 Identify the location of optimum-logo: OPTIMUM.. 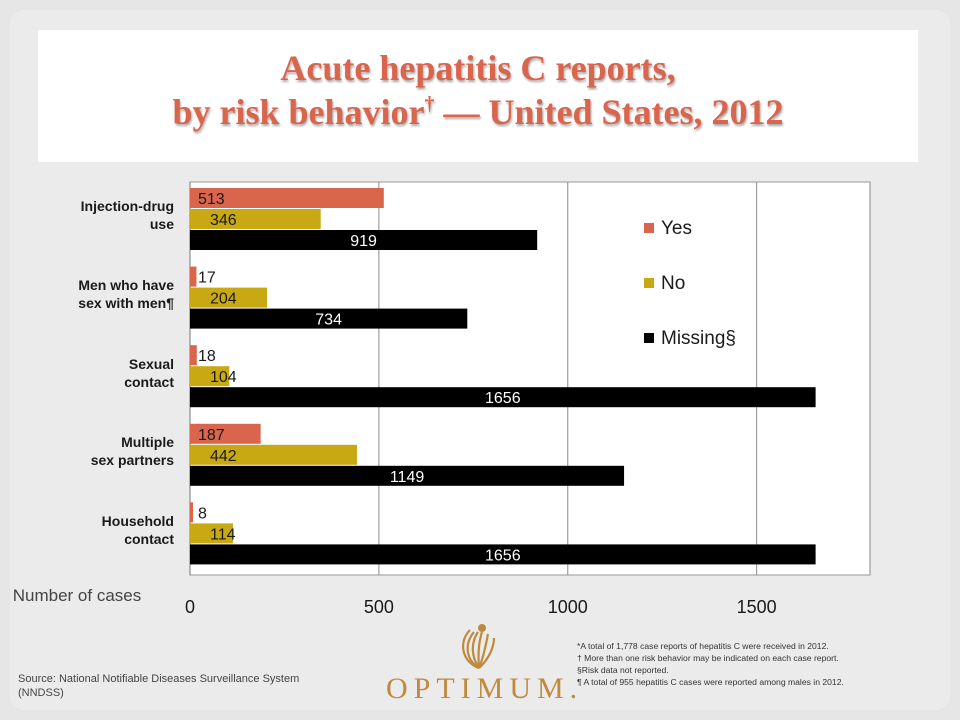
(485, 688).